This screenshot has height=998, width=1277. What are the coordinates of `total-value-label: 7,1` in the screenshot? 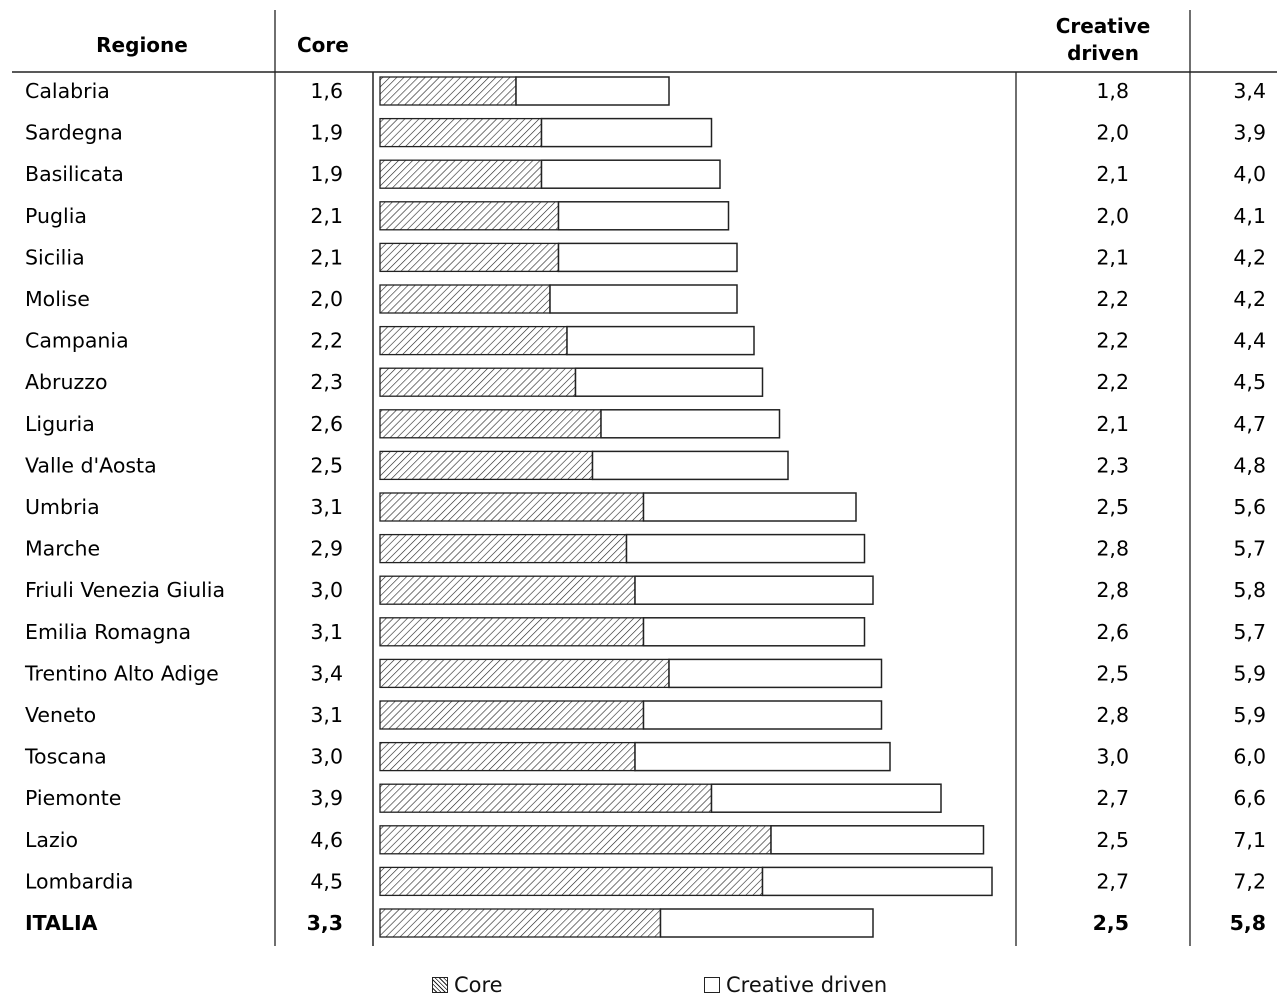 It's located at (1249, 840).